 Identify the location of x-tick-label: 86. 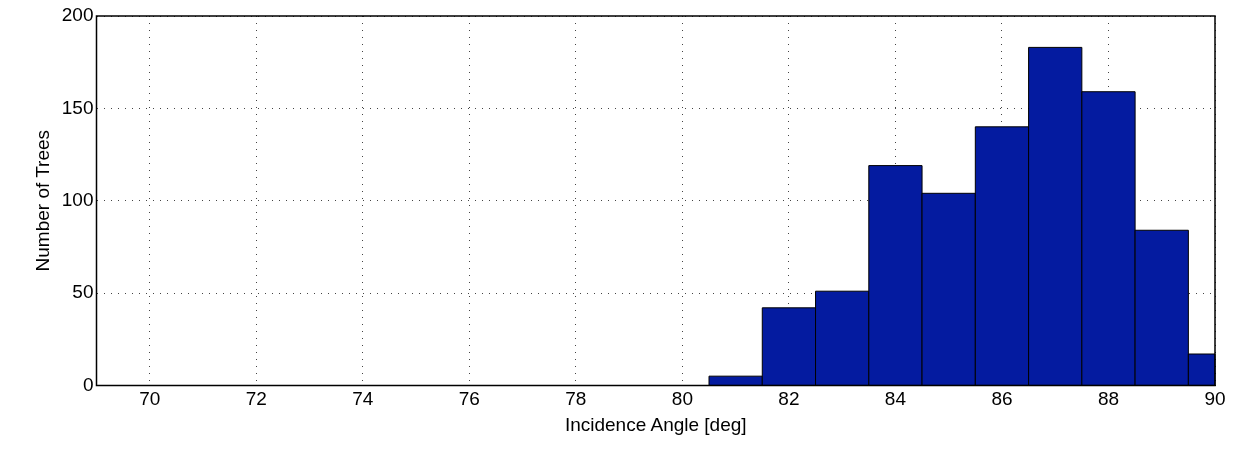
(1002, 399).